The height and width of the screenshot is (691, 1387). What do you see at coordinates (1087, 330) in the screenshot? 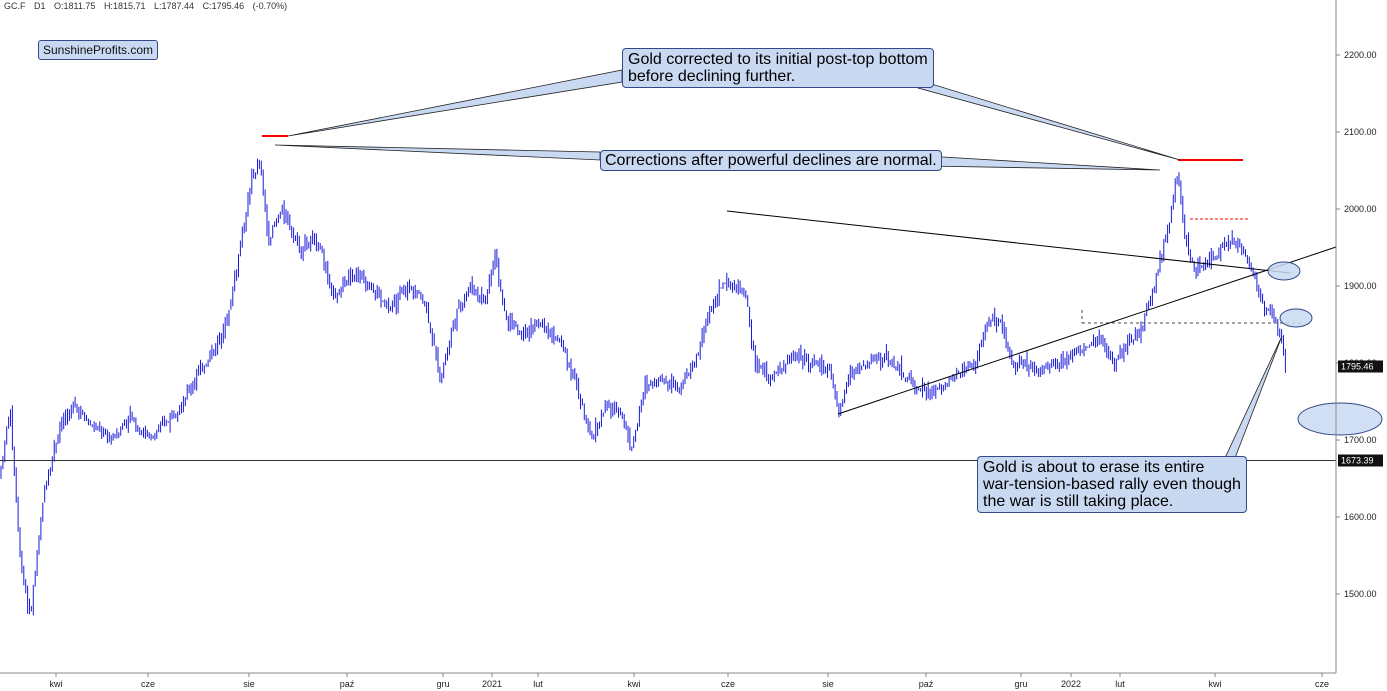
I see `rising-trendline` at bounding box center [1087, 330].